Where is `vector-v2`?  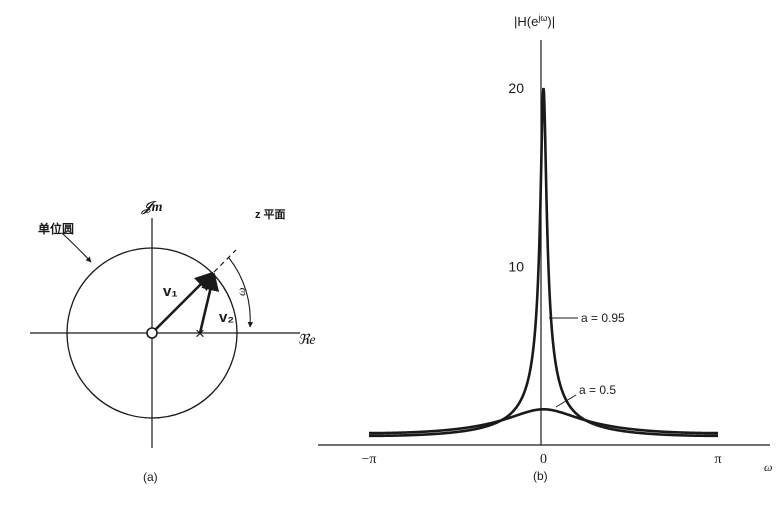
vector-v2 is located at coordinates (209, 303).